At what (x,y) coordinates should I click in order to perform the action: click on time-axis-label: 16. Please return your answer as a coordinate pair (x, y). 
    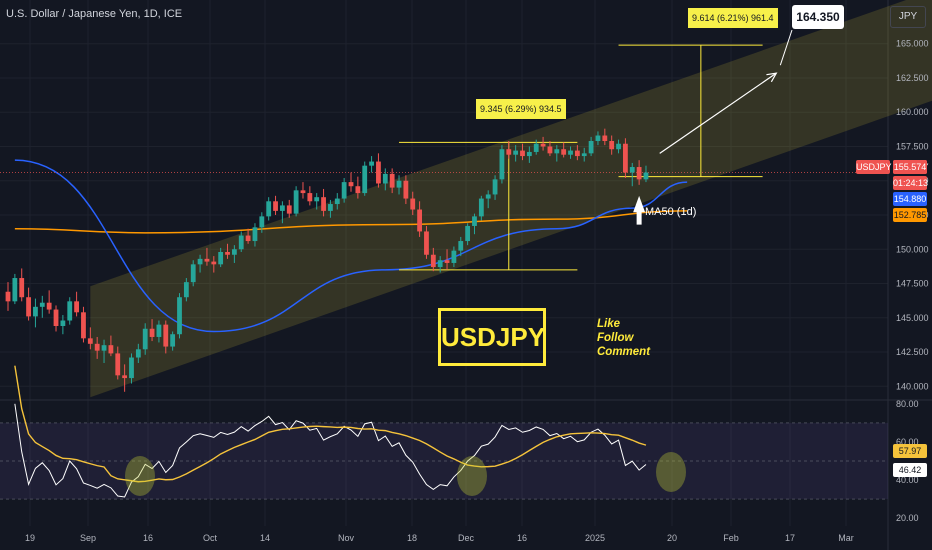
    Looking at the image, I should click on (522, 538).